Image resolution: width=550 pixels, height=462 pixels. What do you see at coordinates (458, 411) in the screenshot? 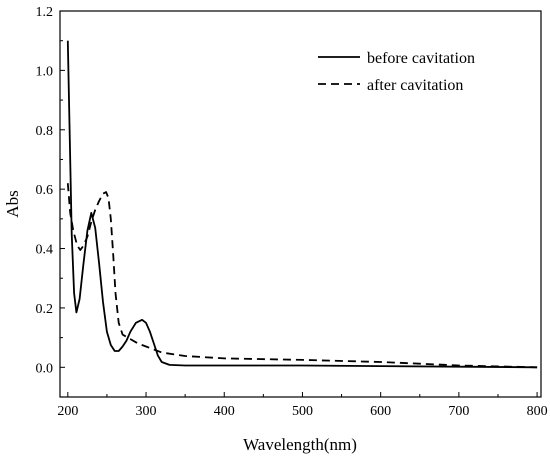
I see `x-tick-label: 700` at bounding box center [458, 411].